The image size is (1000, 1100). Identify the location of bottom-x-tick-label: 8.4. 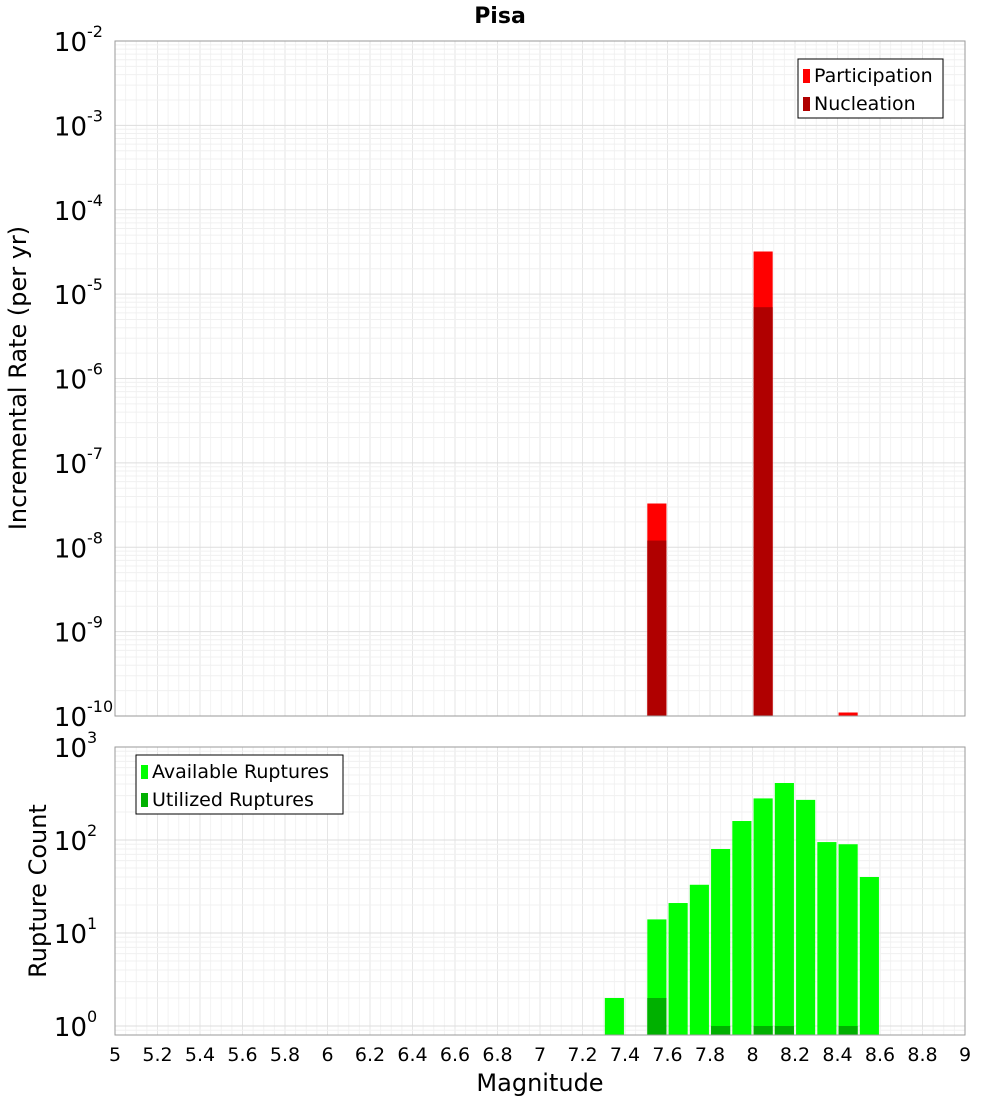
(837, 1055).